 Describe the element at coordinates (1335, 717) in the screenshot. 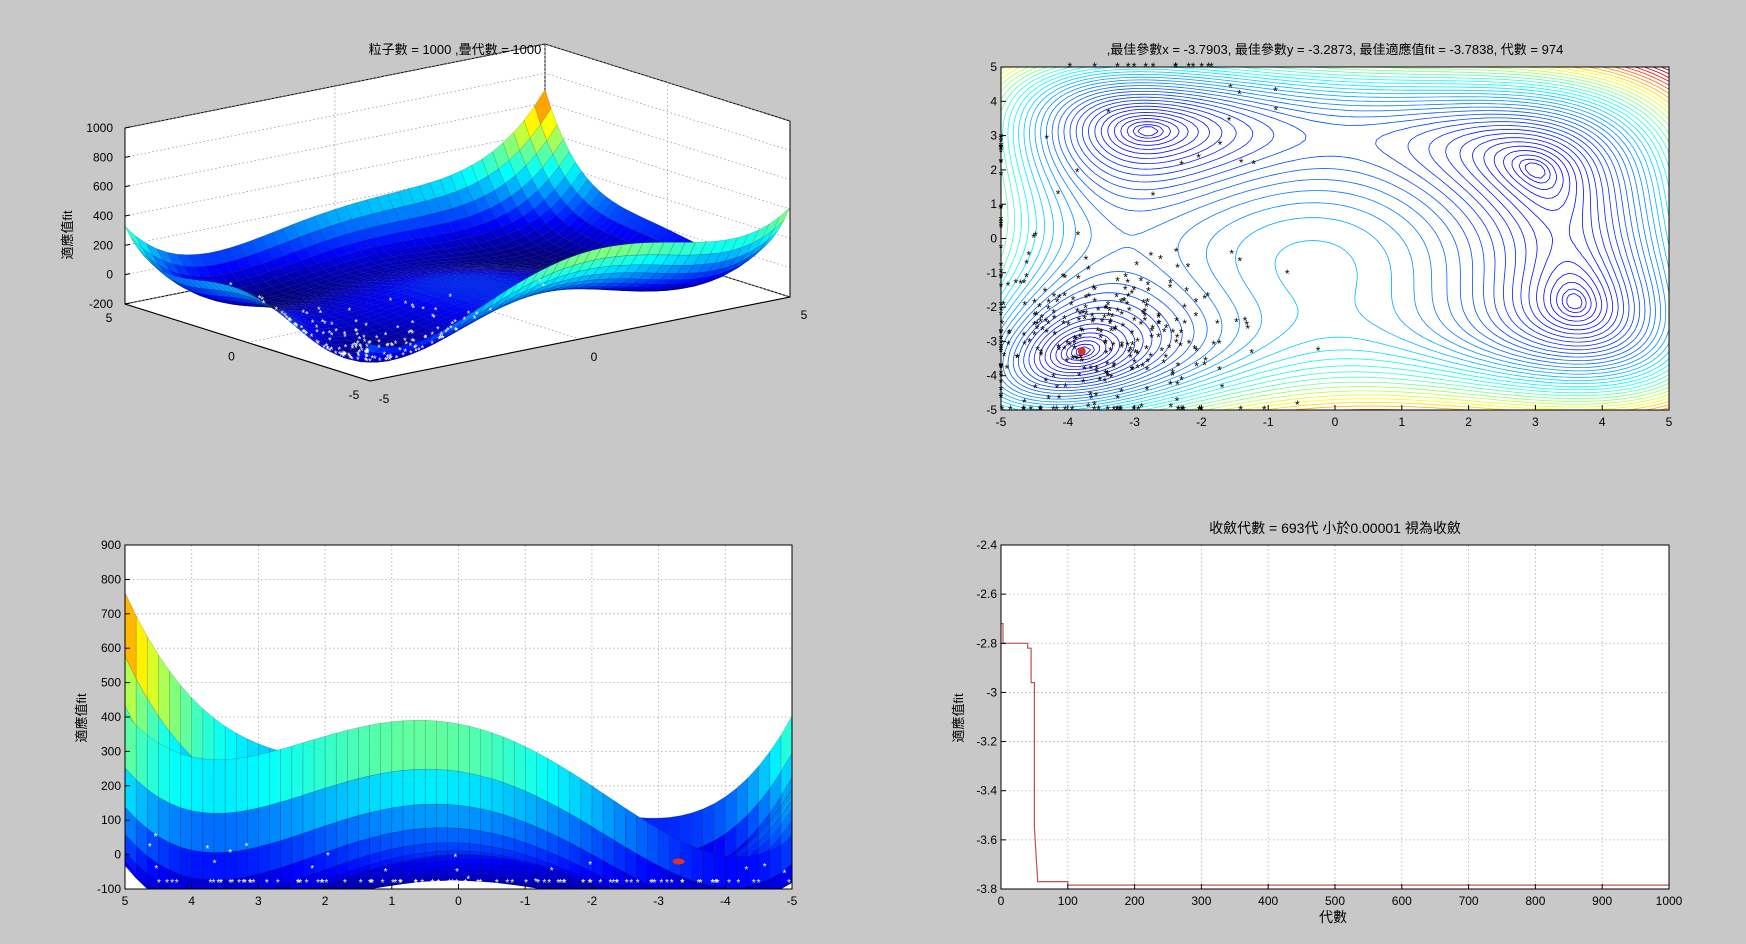

I see `grid-lines` at that location.